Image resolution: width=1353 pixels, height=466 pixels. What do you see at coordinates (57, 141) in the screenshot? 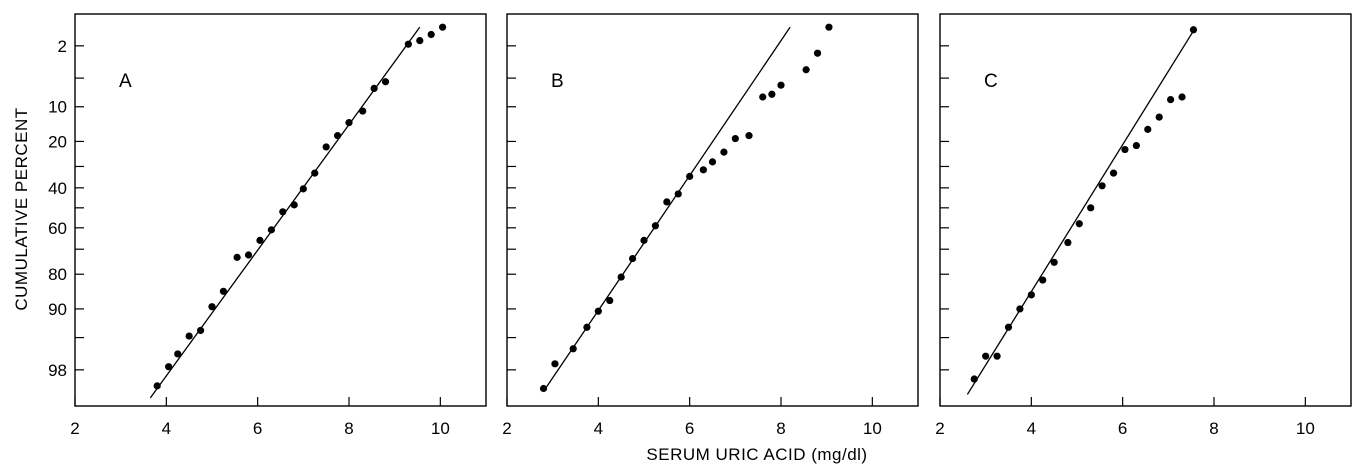
I see `y-tick-label: 20` at bounding box center [57, 141].